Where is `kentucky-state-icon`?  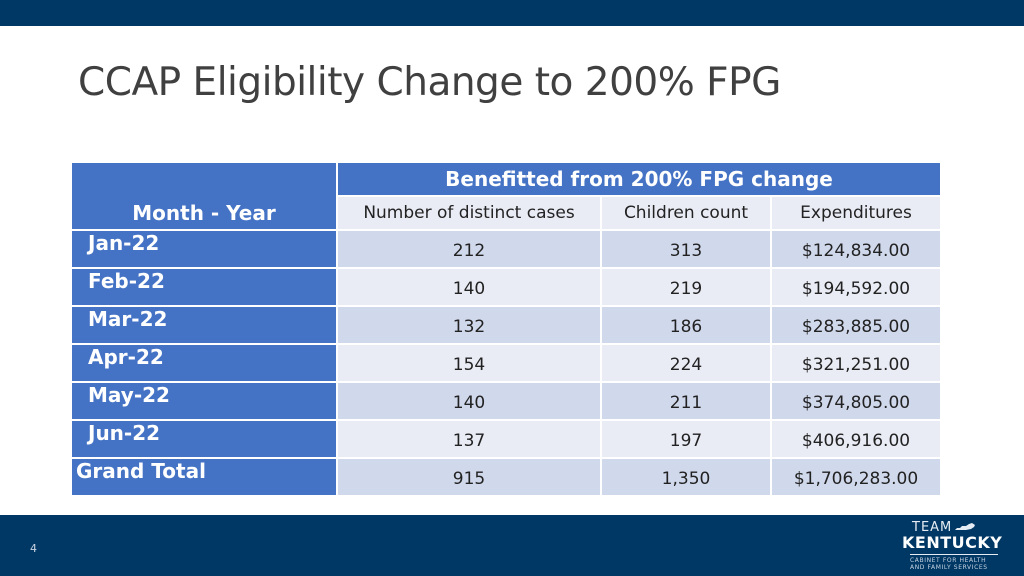
kentucky-state-icon is located at coordinates (965, 526).